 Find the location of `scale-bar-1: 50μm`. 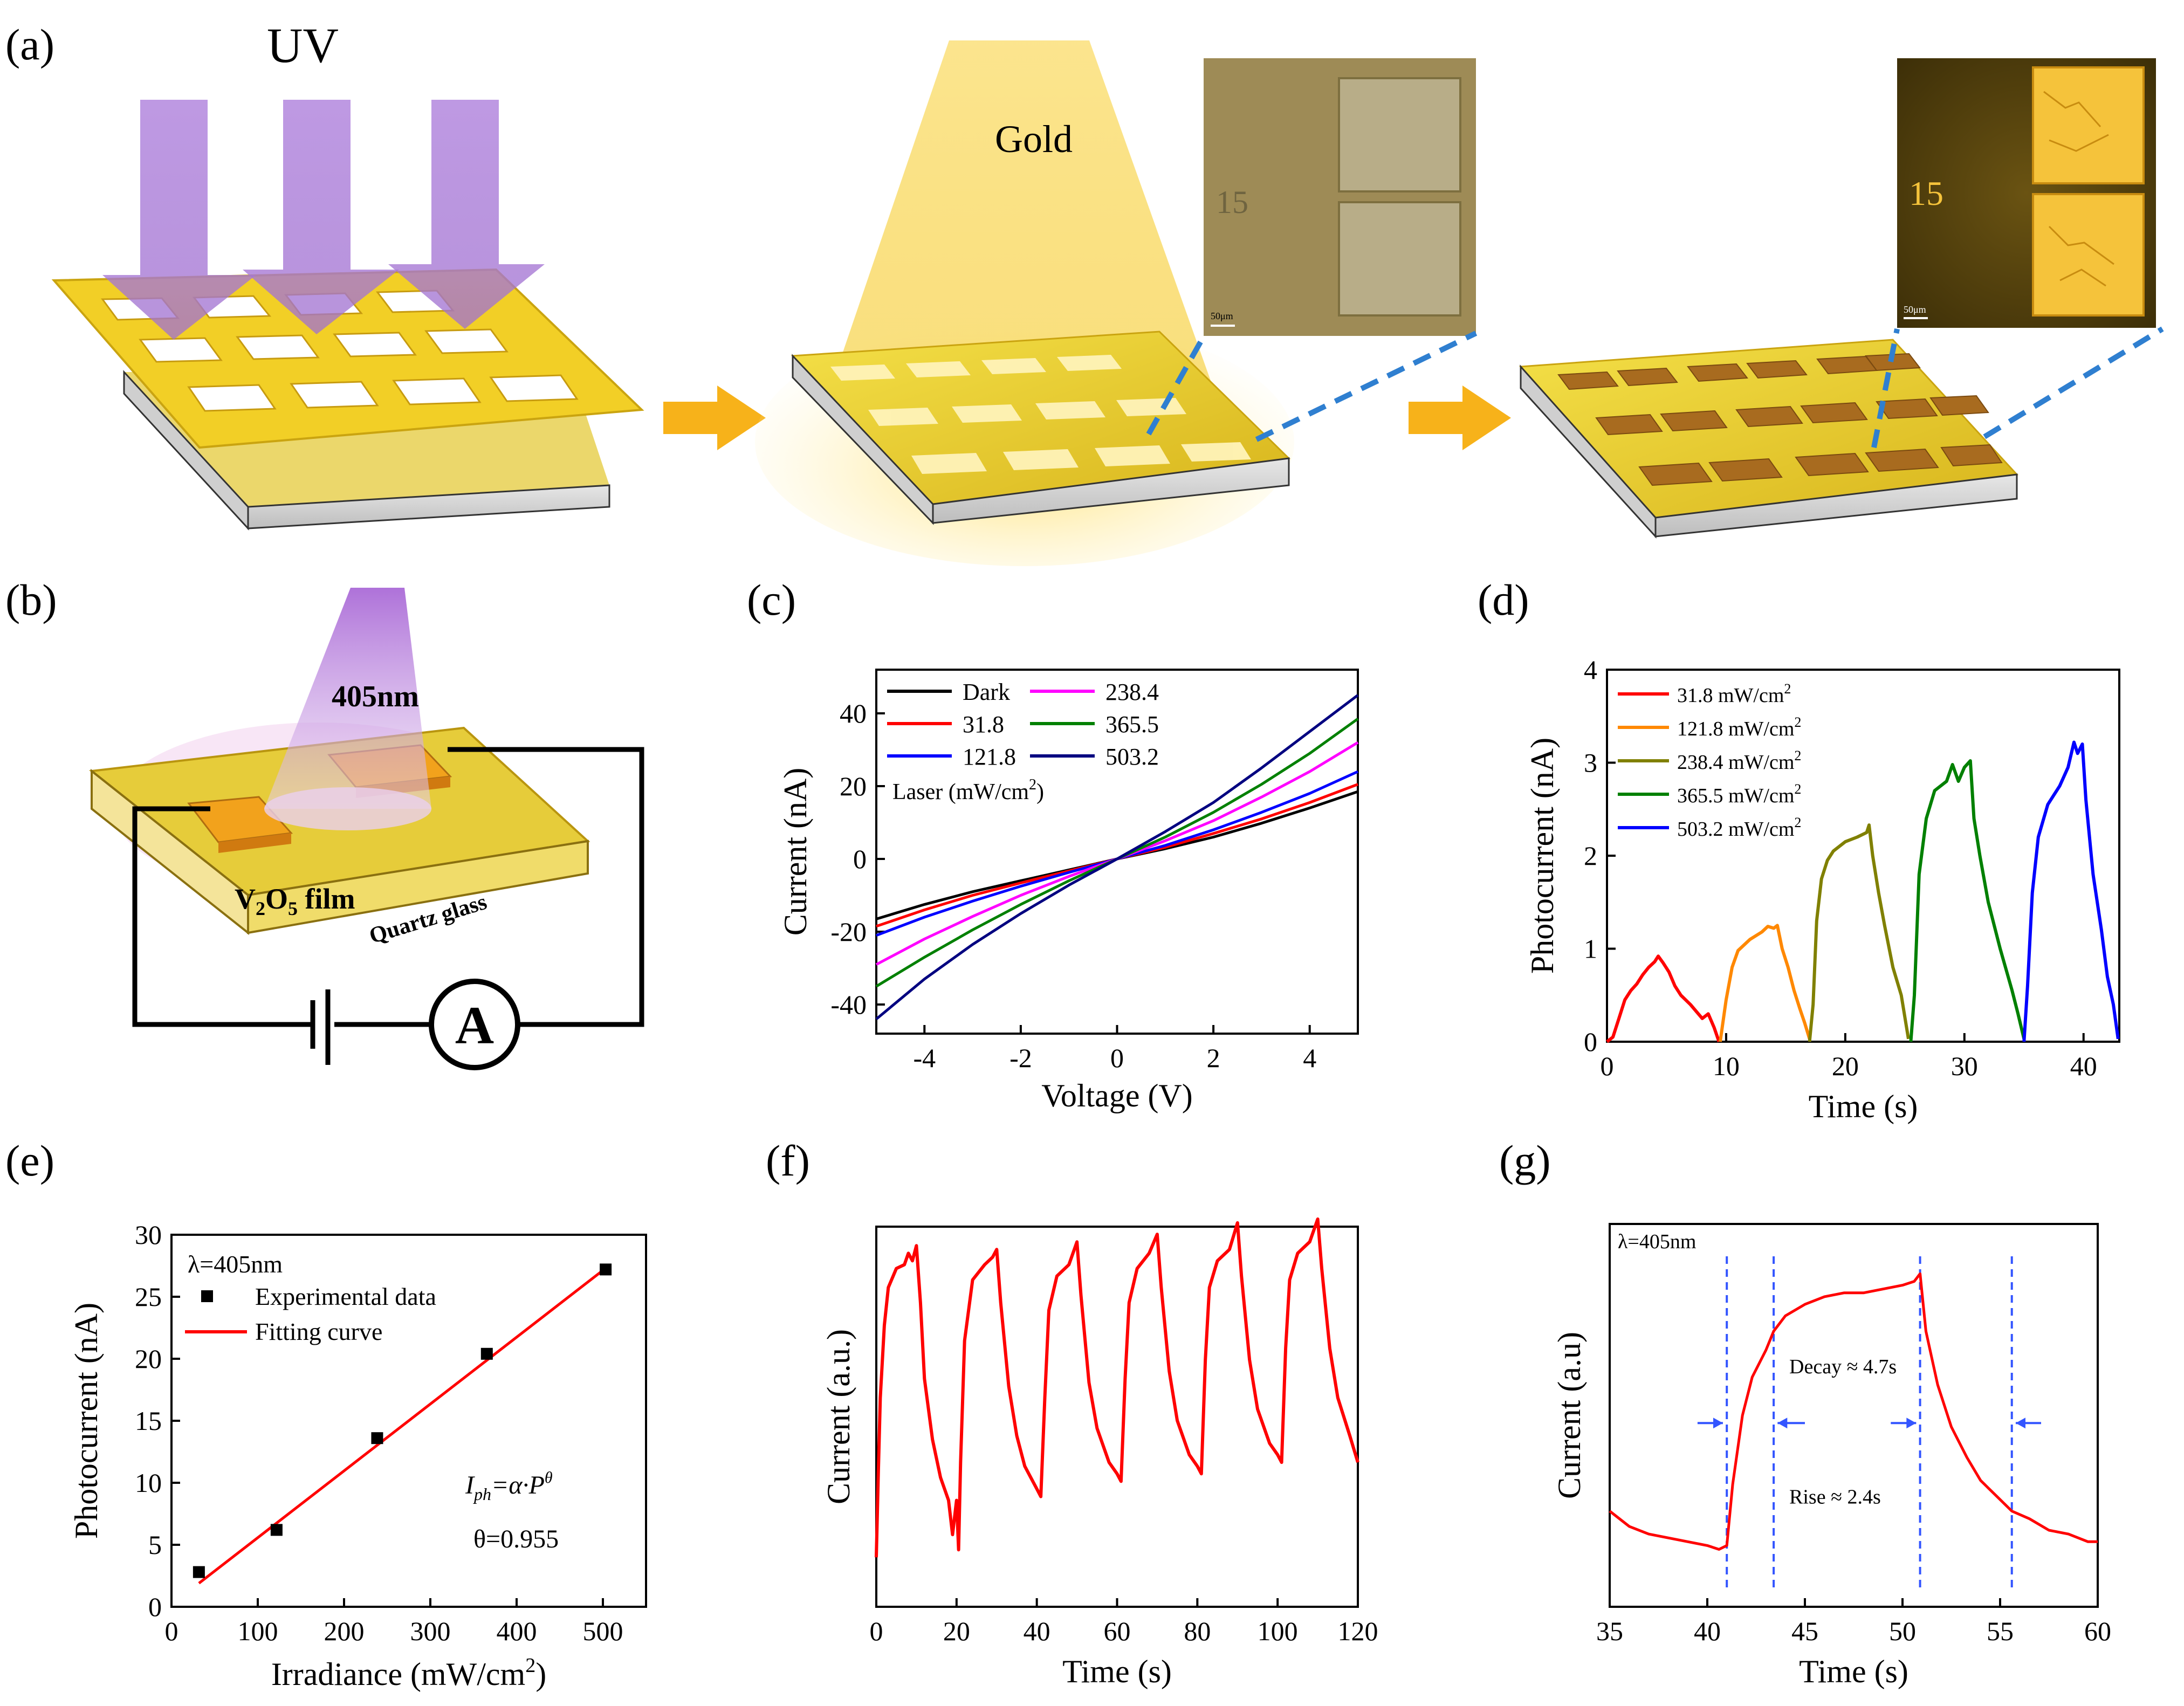

scale-bar-1: 50μm is located at coordinates (1222, 316).